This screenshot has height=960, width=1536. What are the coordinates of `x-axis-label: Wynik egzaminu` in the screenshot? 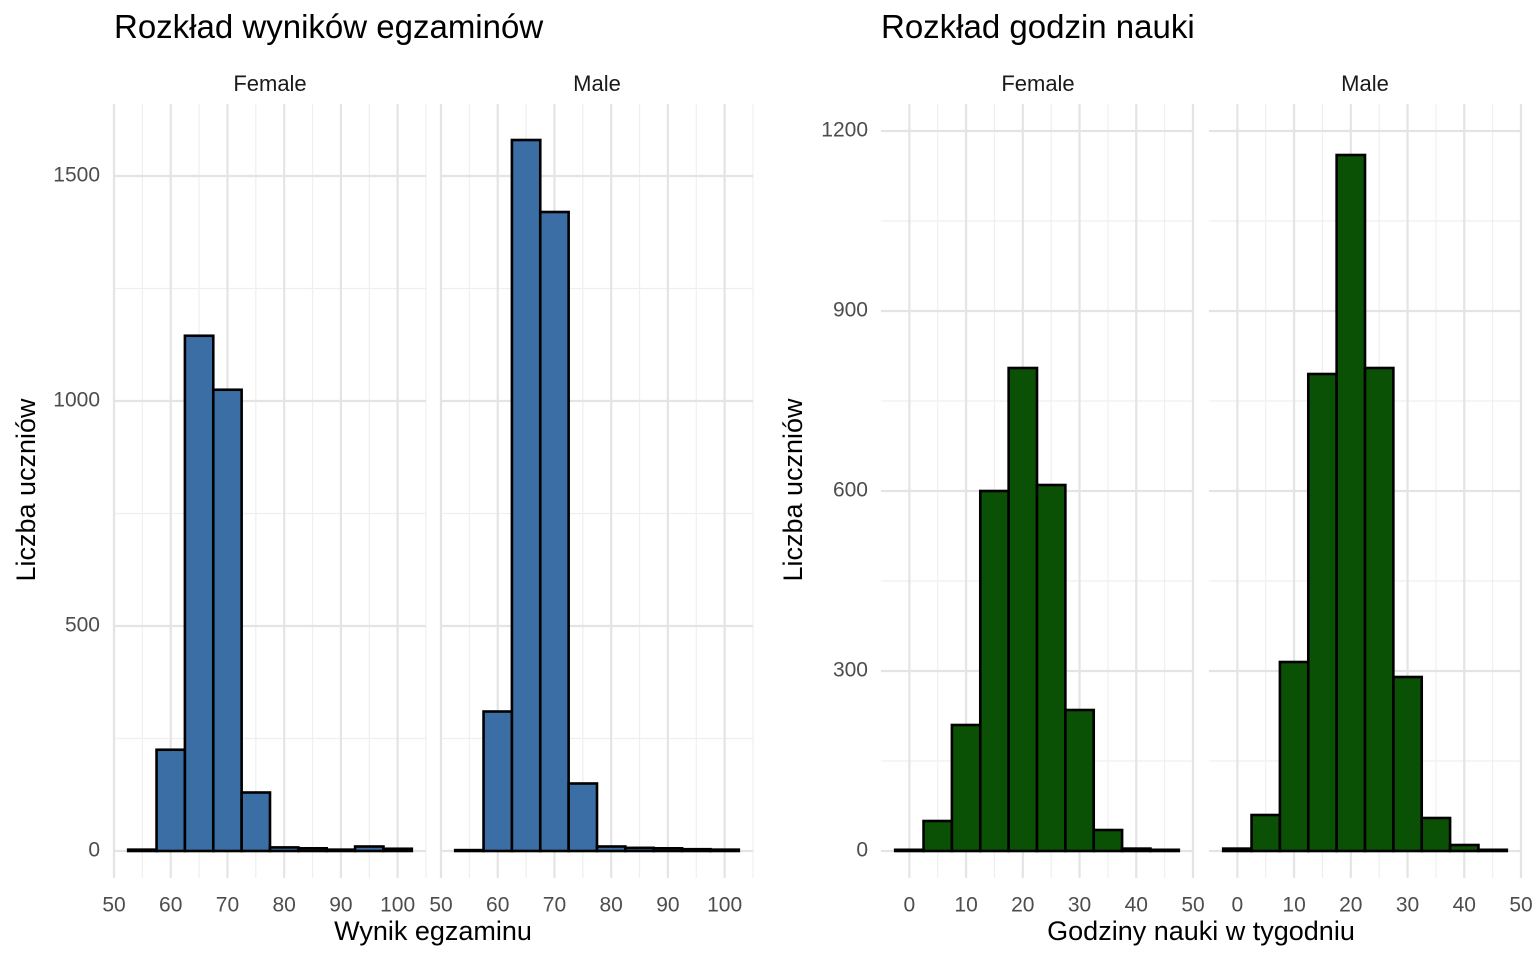 It's located at (433, 931).